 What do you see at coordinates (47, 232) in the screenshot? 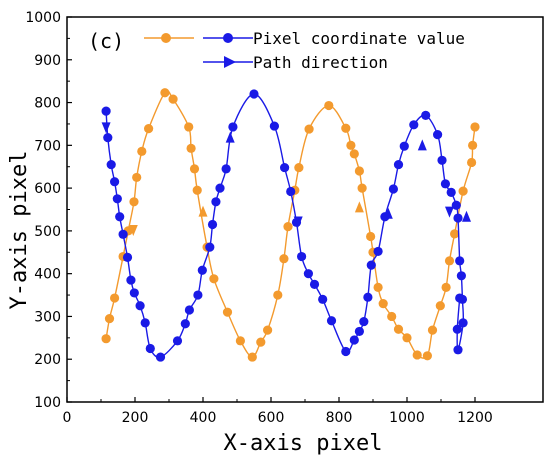
I see `y-tick-label: 500` at bounding box center [47, 232].